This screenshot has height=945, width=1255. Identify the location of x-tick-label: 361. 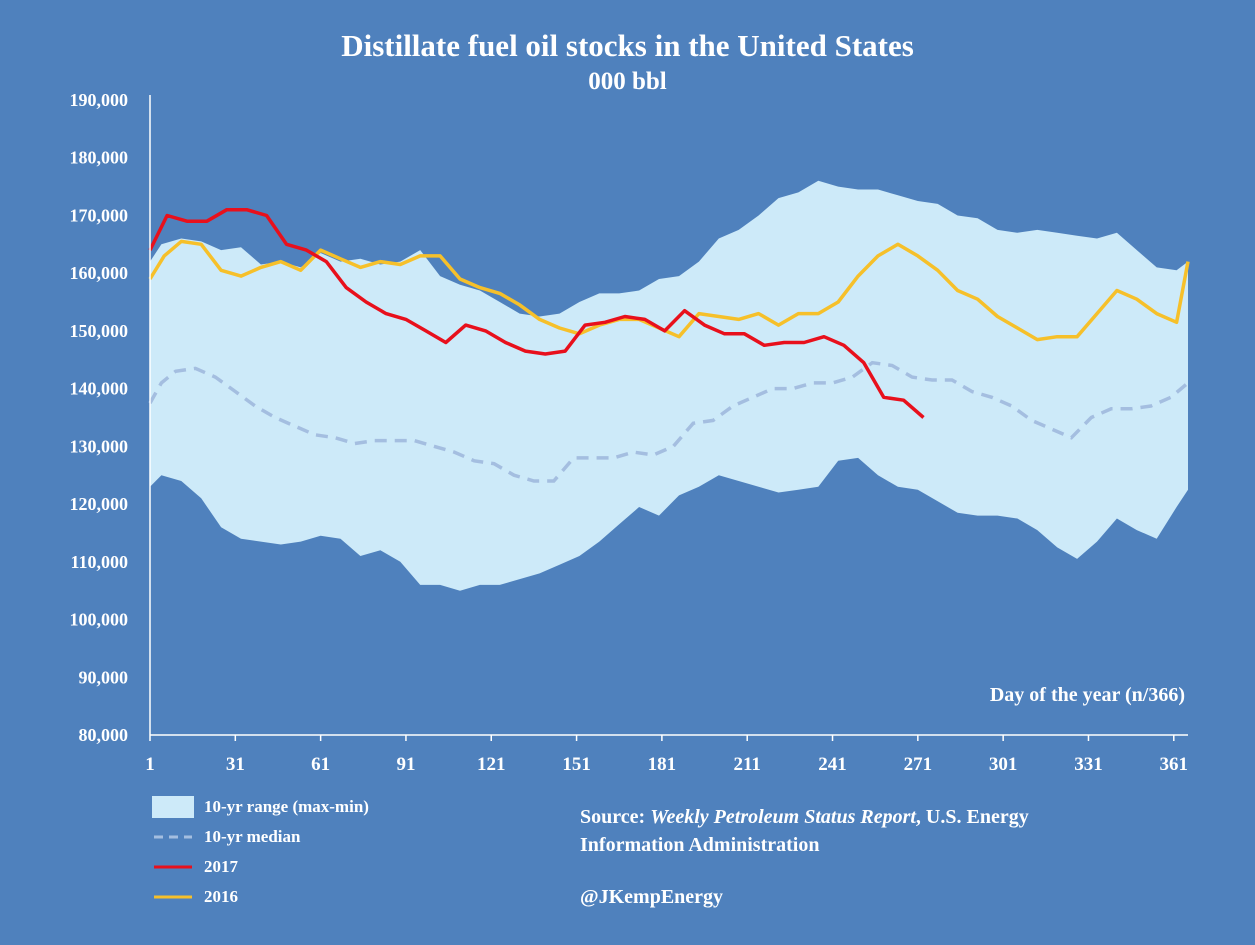
(1174, 764).